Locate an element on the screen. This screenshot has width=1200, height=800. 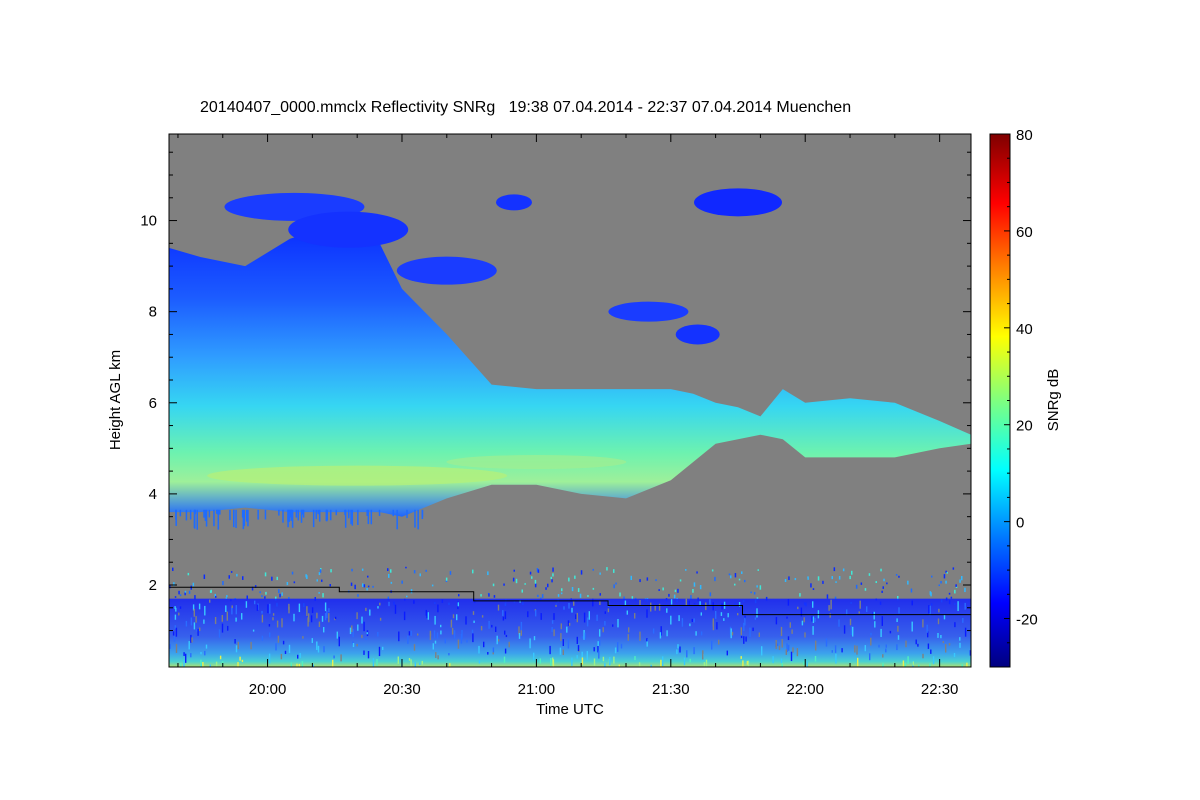
x-tick-label: 22:00 is located at coordinates (805, 689).